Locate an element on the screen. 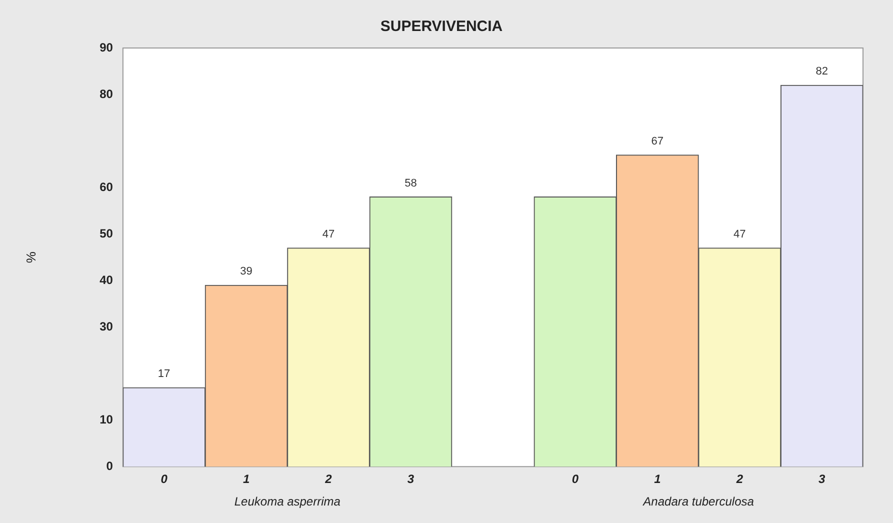 The image size is (893, 523). y-tick-label: 0 is located at coordinates (110, 465).